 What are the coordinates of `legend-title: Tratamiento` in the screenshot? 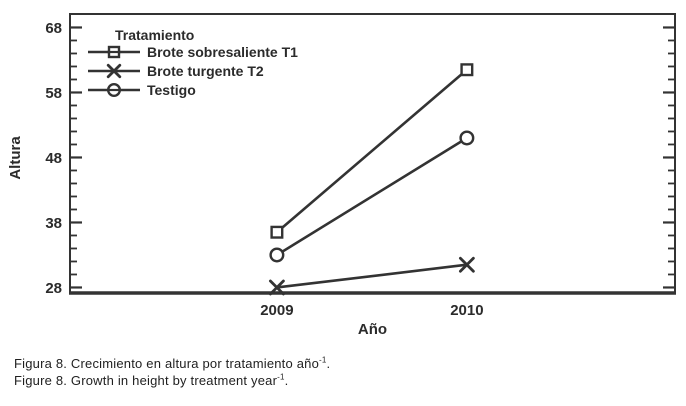 It's located at (154, 35).